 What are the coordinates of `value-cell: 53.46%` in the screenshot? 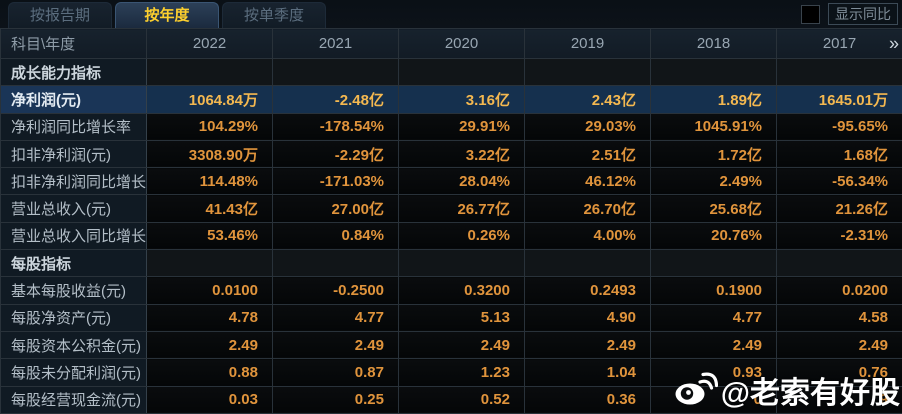 It's located at (209, 236).